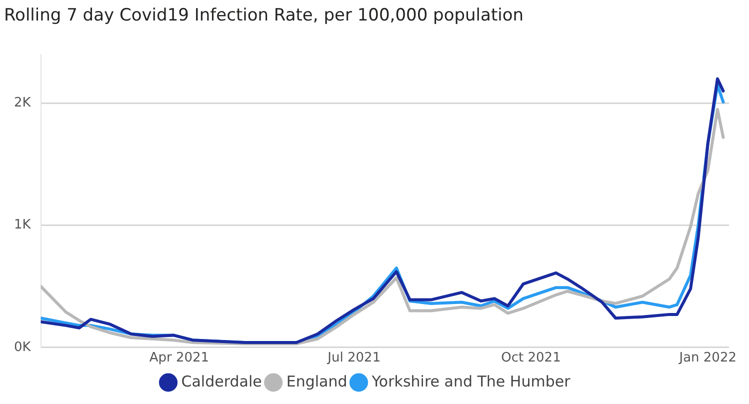  I want to click on y-tick-label: 2K, so click(23, 103).